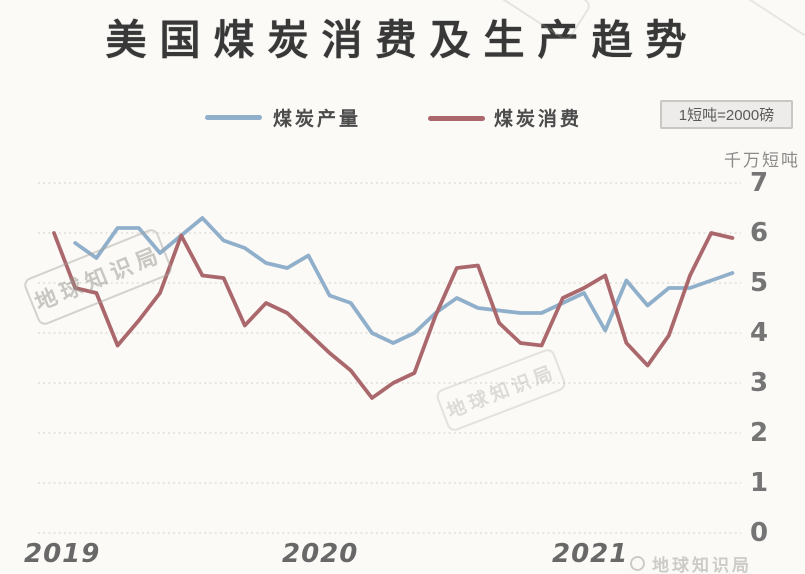  Describe the element at coordinates (726, 114) in the screenshot. I see `unit-note-badge: 1短吨=2000磅` at that location.